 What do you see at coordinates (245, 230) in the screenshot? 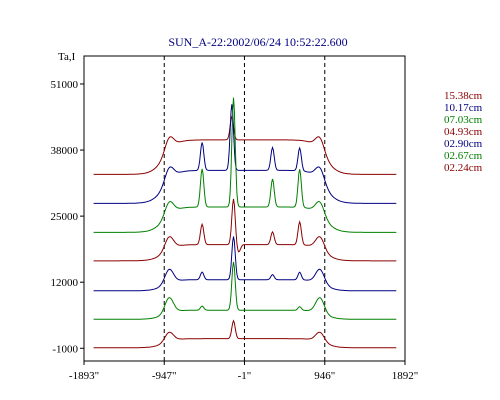
I see `series-line-04.93cm` at bounding box center [245, 230].